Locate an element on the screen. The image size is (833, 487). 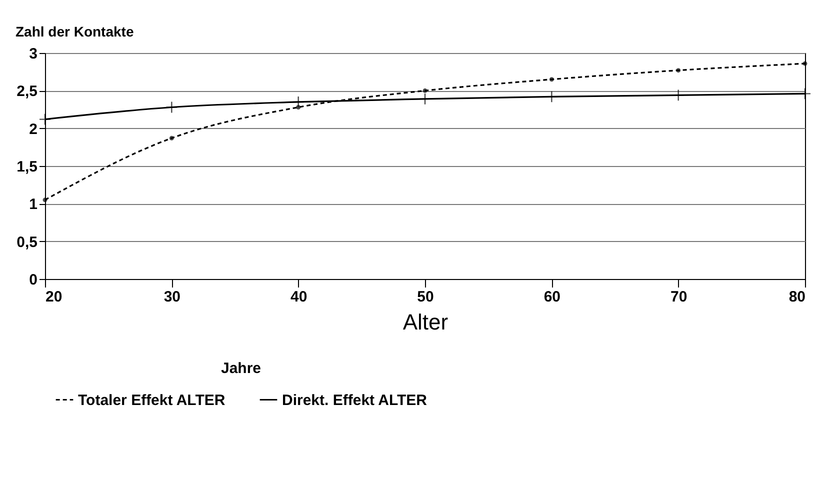
y-tick-label: 3 is located at coordinates (33, 54).